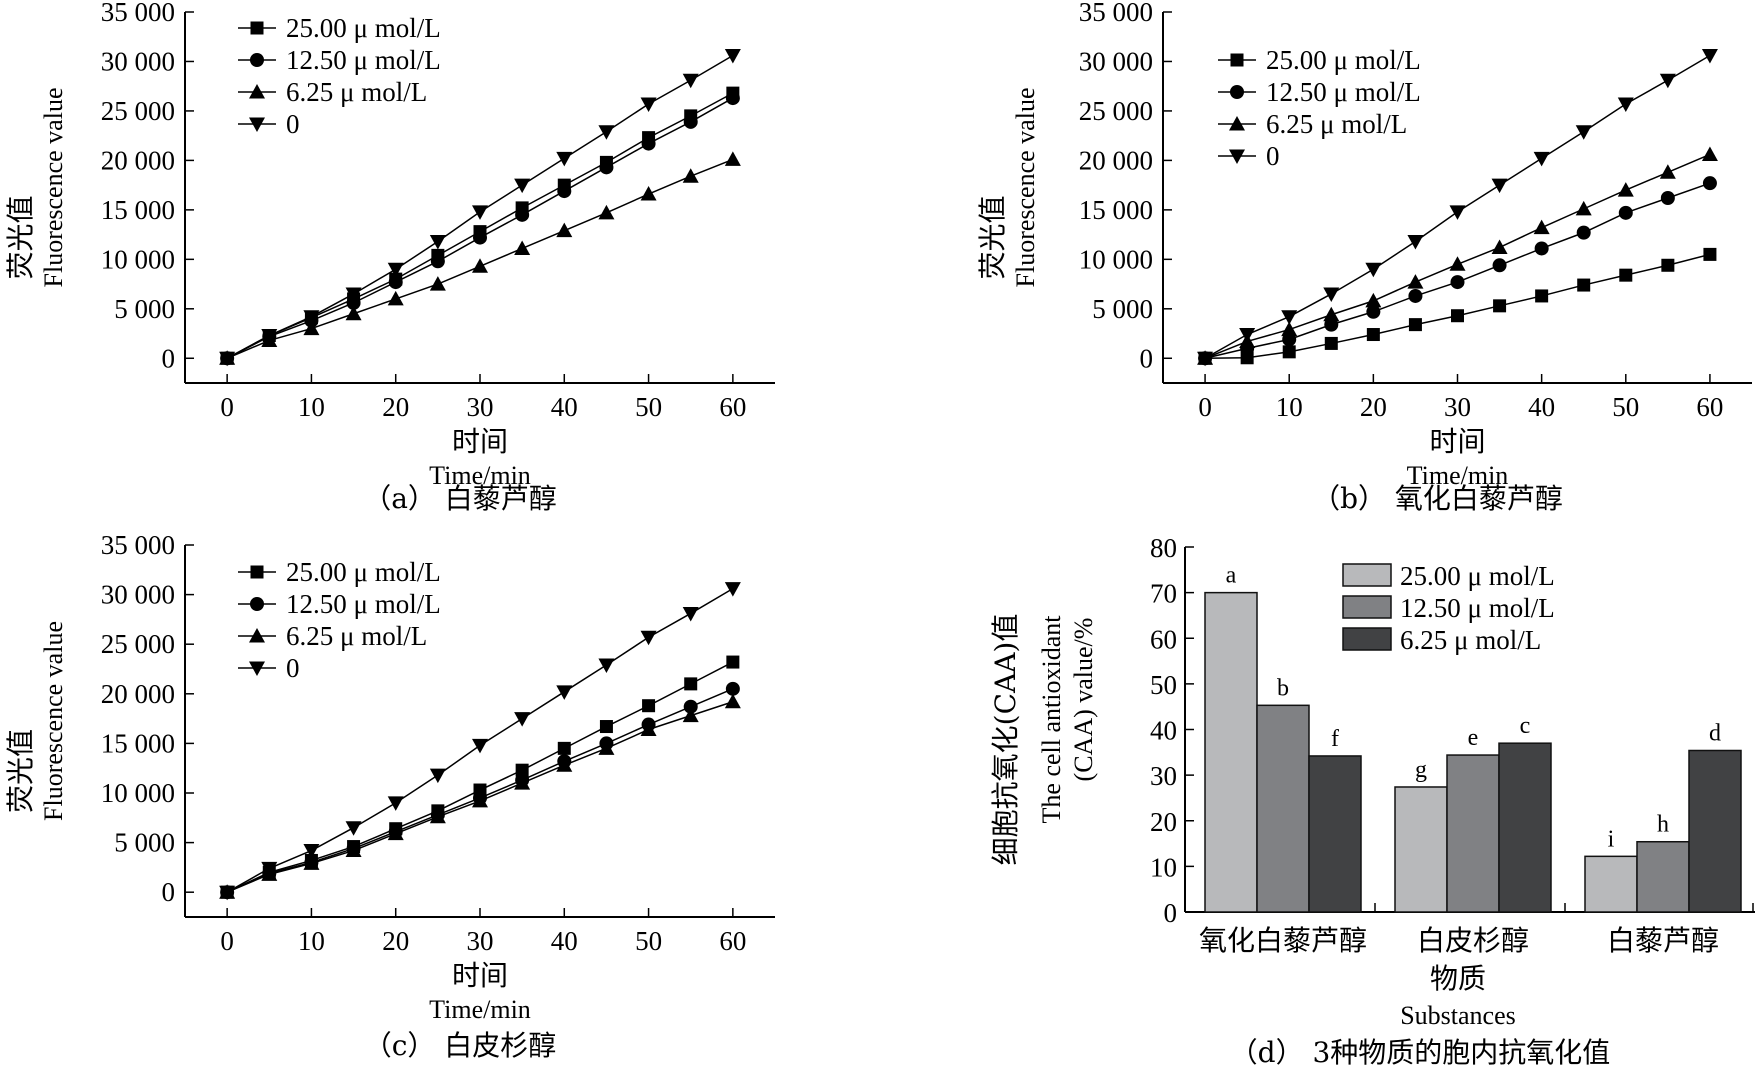 The width and height of the screenshot is (1755, 1070). I want to click on legend-item: 12.50 μ mol/L, so click(1319, 92).